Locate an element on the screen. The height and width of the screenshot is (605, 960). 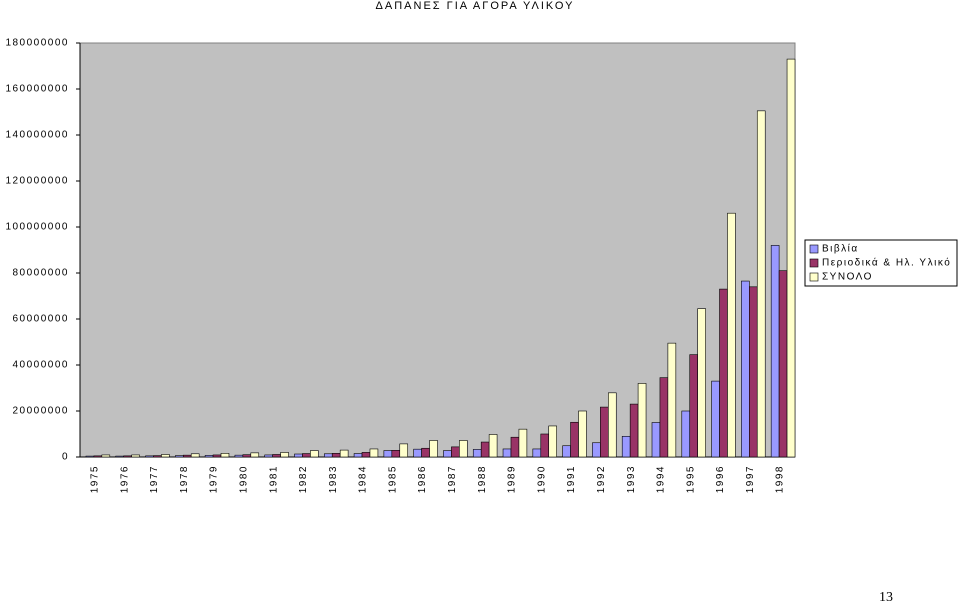
y-tick-label: 180000000 is located at coordinates (37, 43).